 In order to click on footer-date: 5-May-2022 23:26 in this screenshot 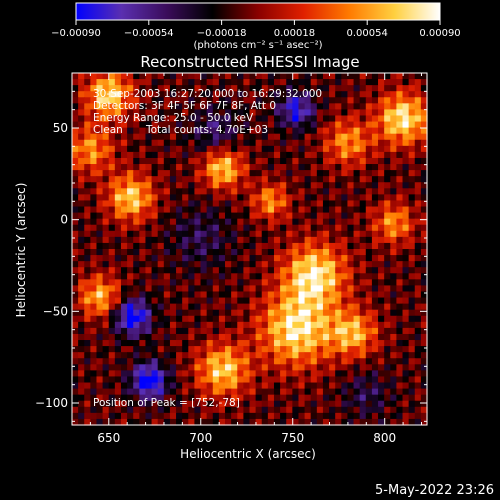, I will do `click(434, 490)`.